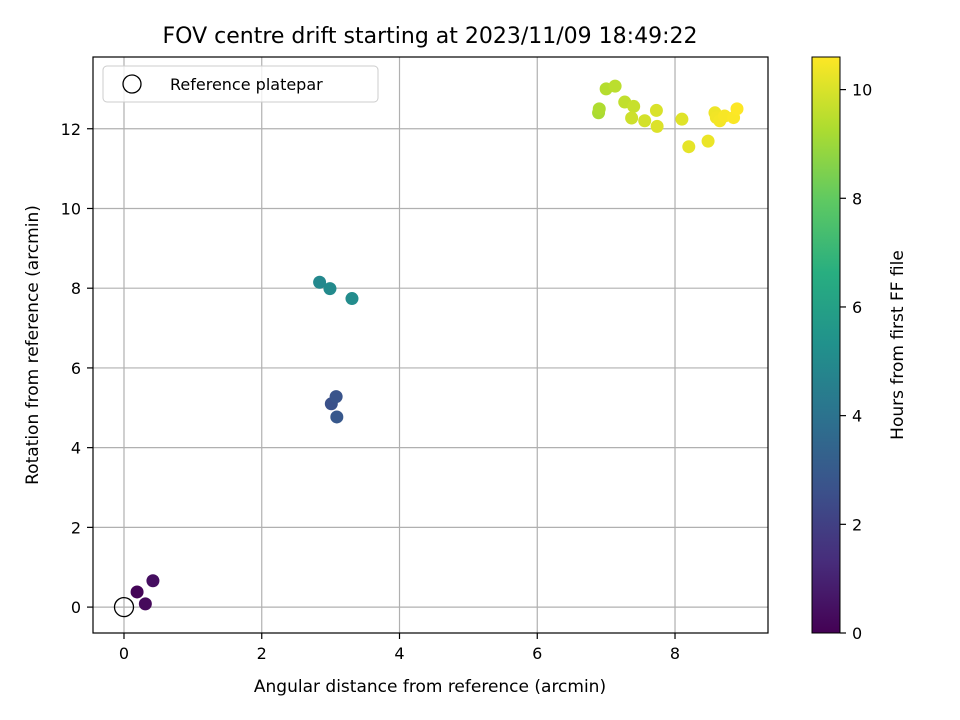 The height and width of the screenshot is (720, 960). What do you see at coordinates (71, 129) in the screenshot?
I see `y-tick-label: 12` at bounding box center [71, 129].